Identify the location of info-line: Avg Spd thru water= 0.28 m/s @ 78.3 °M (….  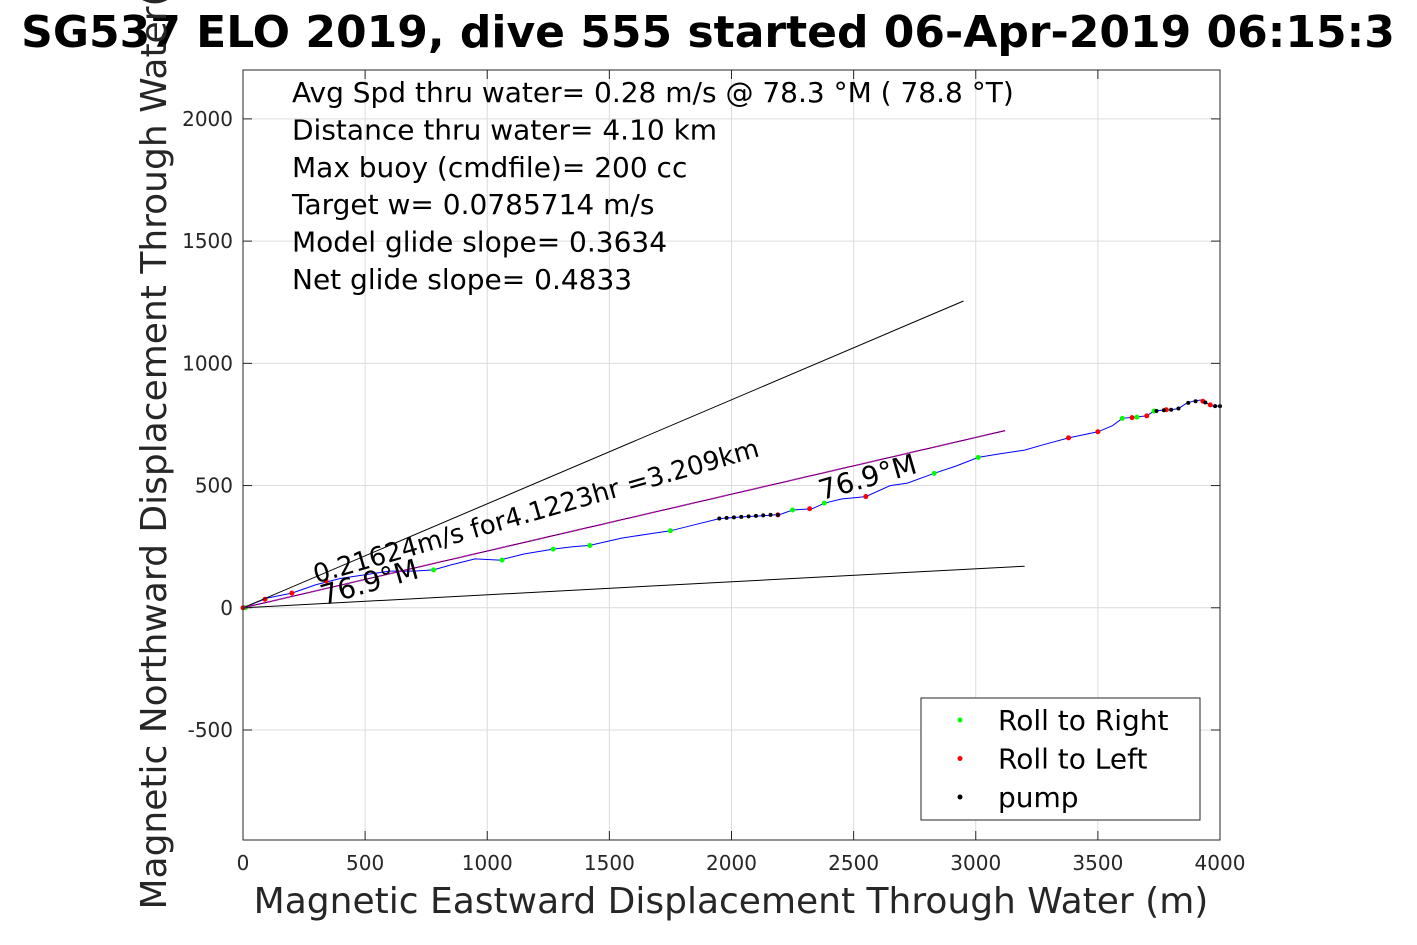
(653, 92).